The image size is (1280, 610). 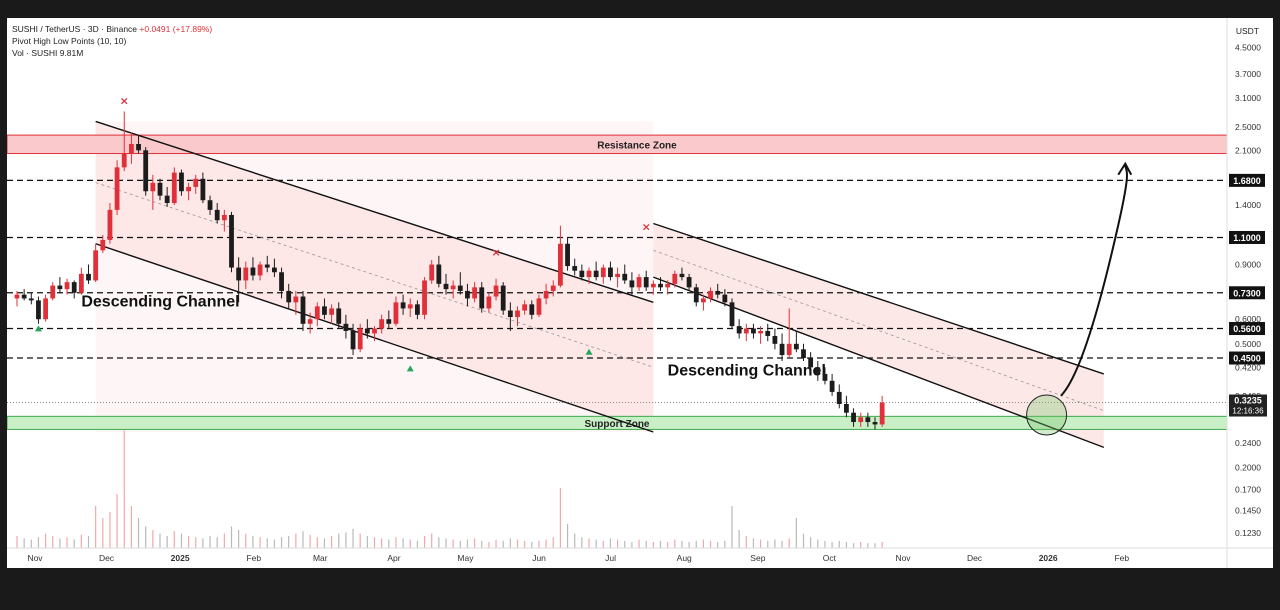 What do you see at coordinates (1121, 558) in the screenshot?
I see `time-tick: Feb` at bounding box center [1121, 558].